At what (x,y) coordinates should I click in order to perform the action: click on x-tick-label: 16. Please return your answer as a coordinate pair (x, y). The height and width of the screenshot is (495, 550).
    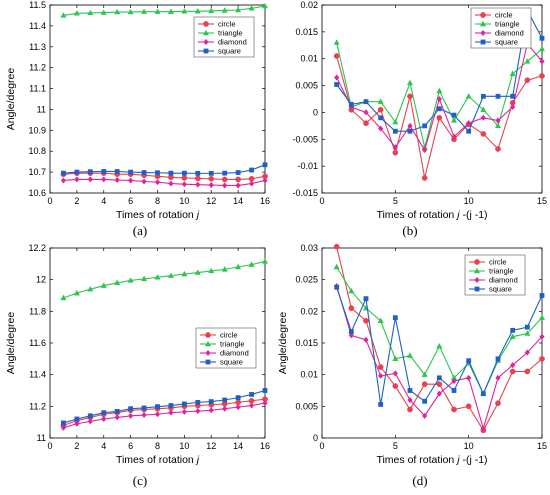
    Looking at the image, I should click on (265, 201).